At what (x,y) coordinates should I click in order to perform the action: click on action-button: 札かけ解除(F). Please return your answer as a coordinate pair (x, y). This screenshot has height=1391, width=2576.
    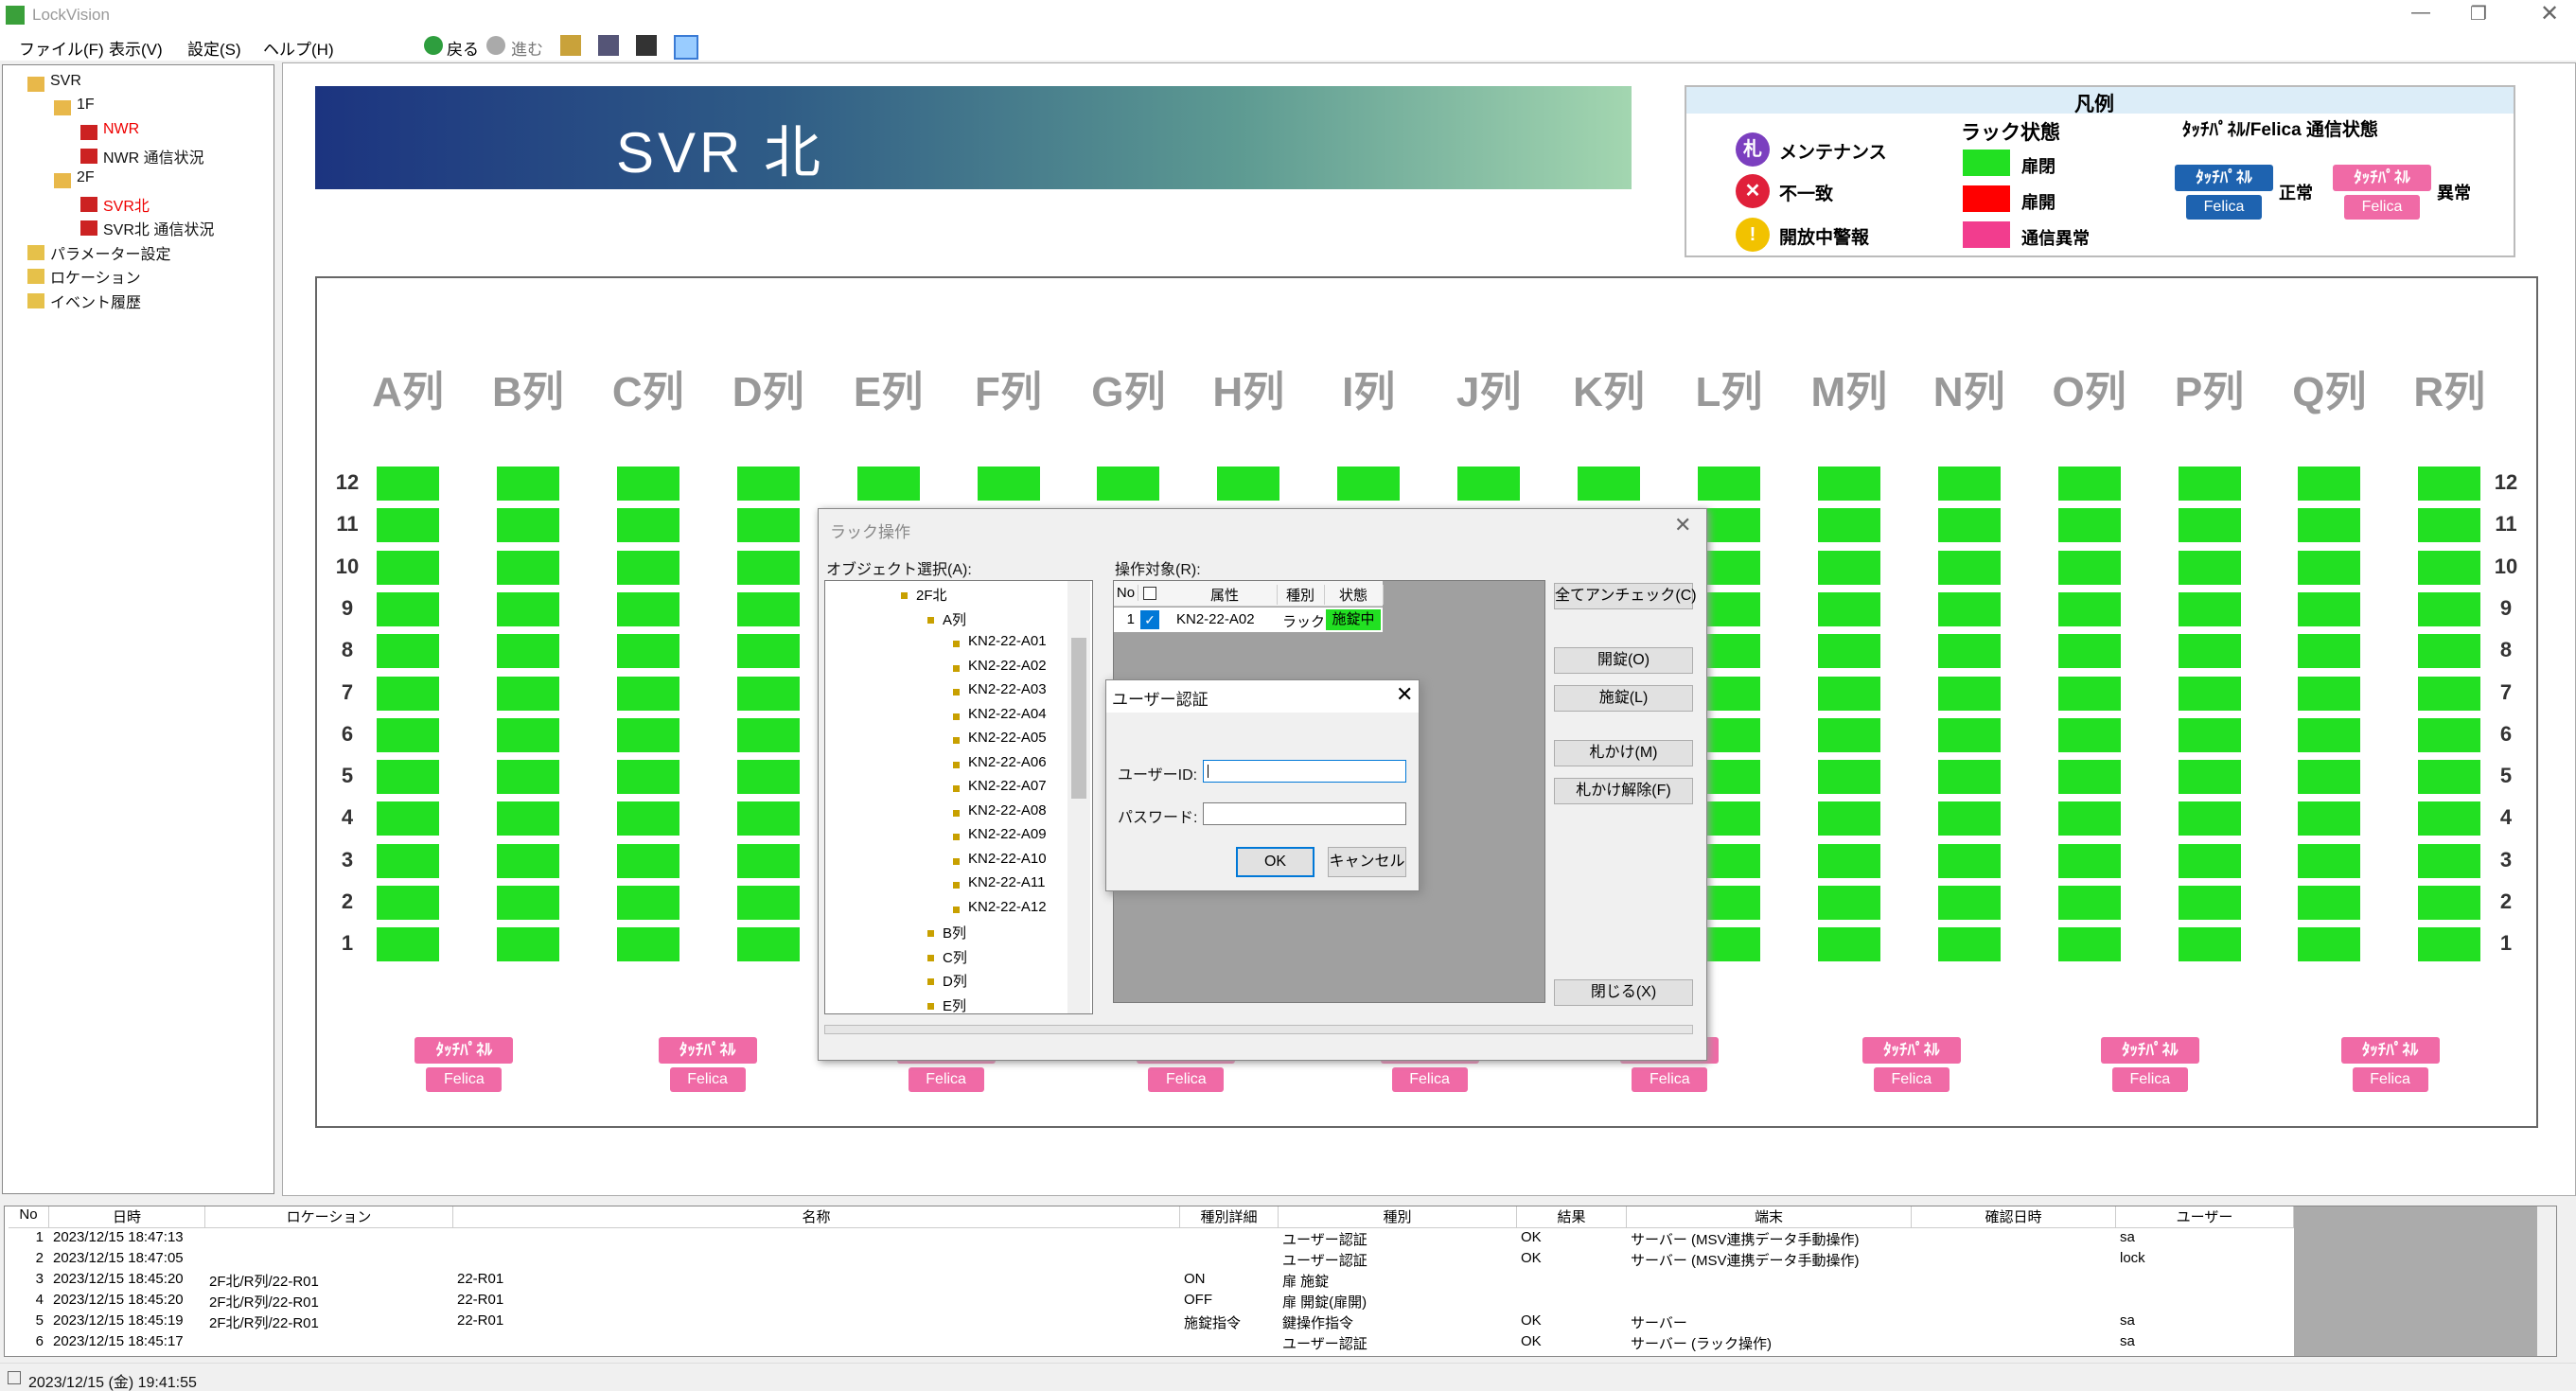
    Looking at the image, I should click on (1623, 791).